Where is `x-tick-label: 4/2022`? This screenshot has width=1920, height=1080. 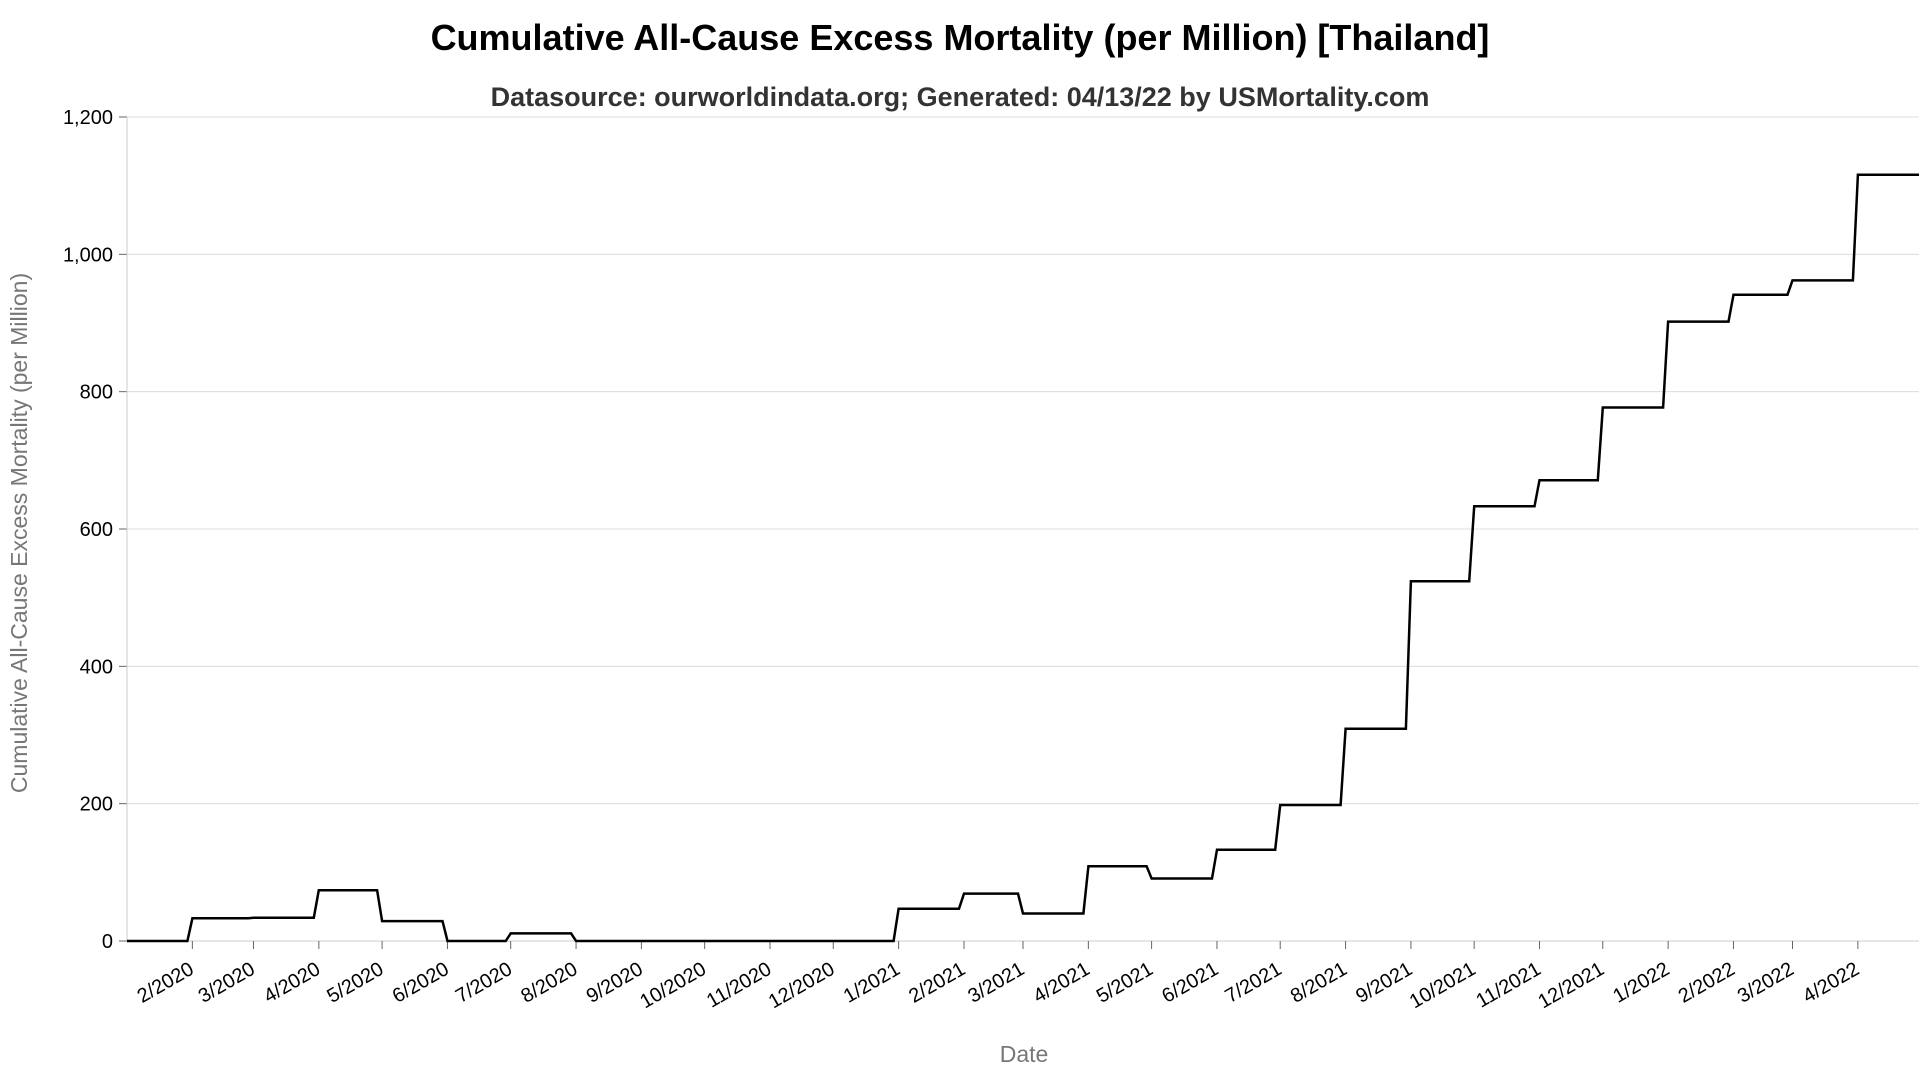
x-tick-label: 4/2022 is located at coordinates (1831, 983).